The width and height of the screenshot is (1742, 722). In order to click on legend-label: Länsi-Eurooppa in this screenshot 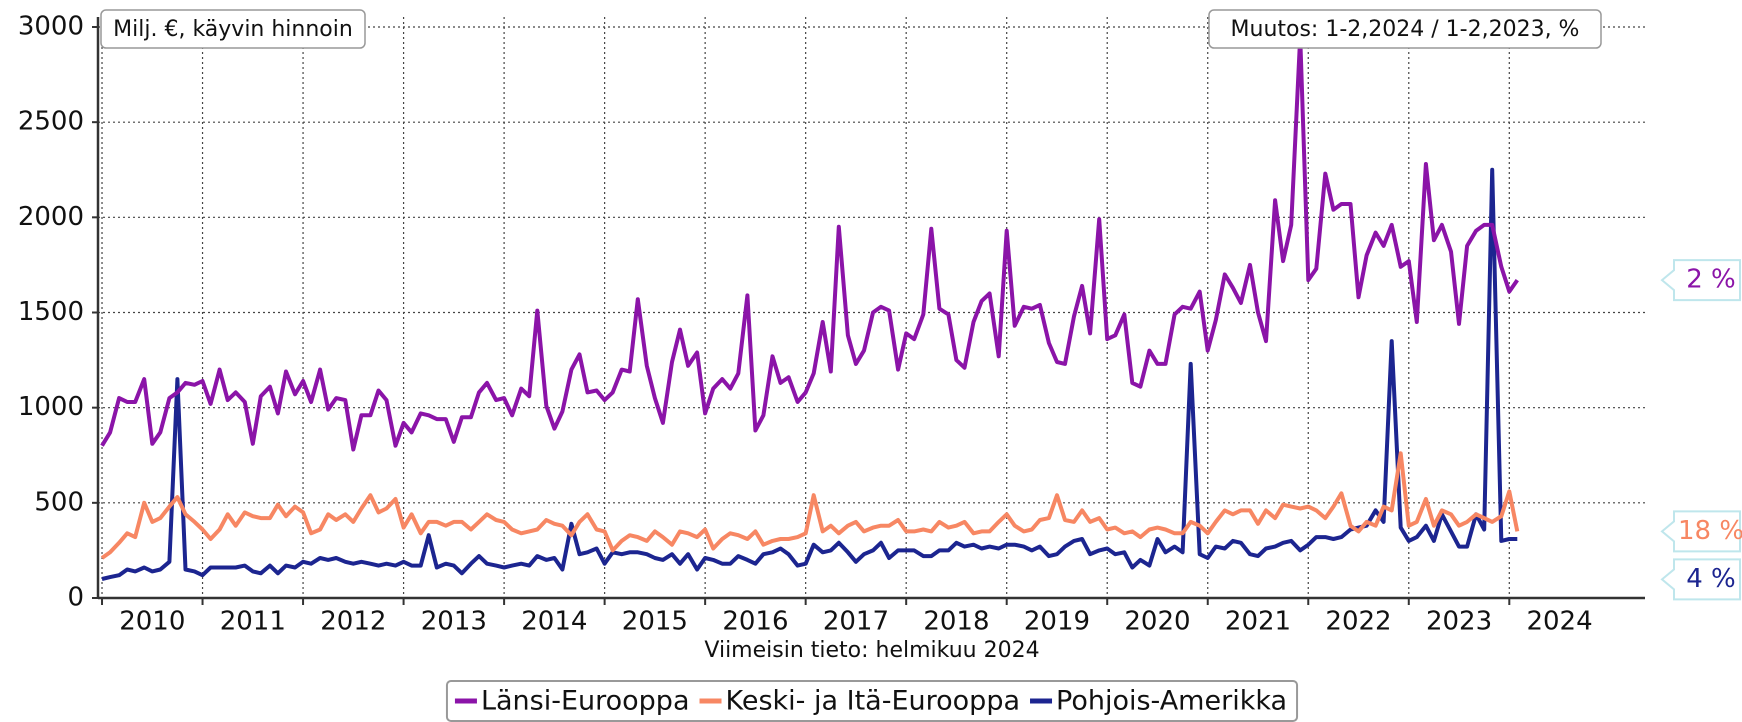, I will do `click(585, 701)`.